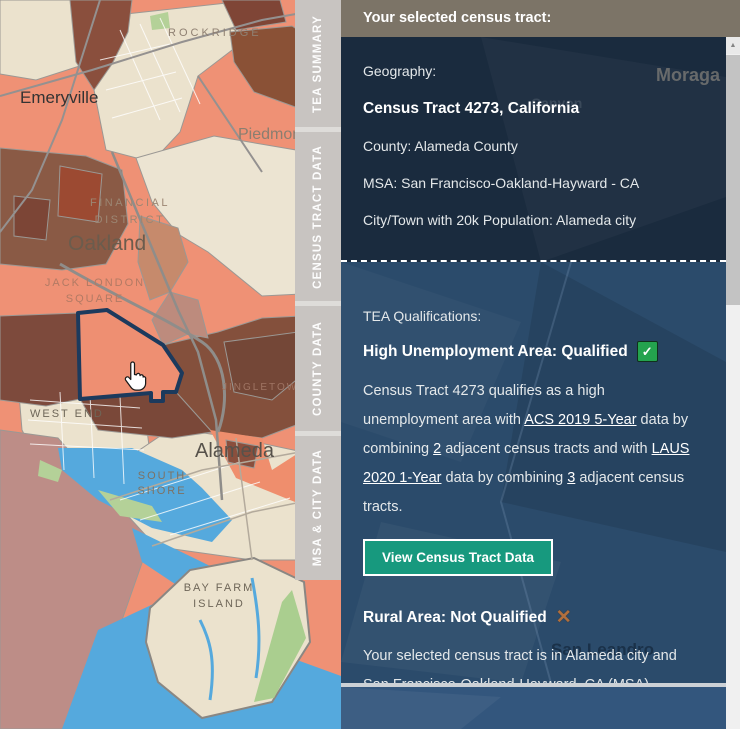 This screenshot has height=729, width=740. I want to click on hand-cursor-icon, so click(135, 376).